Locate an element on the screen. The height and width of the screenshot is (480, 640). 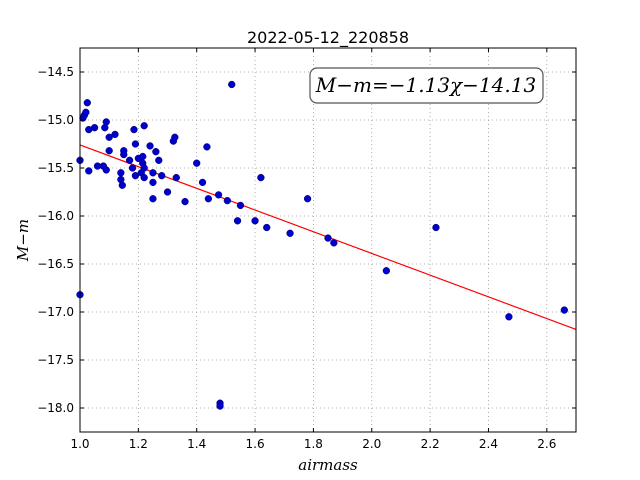
x-tick-label: 1.4 is located at coordinates (196, 444).